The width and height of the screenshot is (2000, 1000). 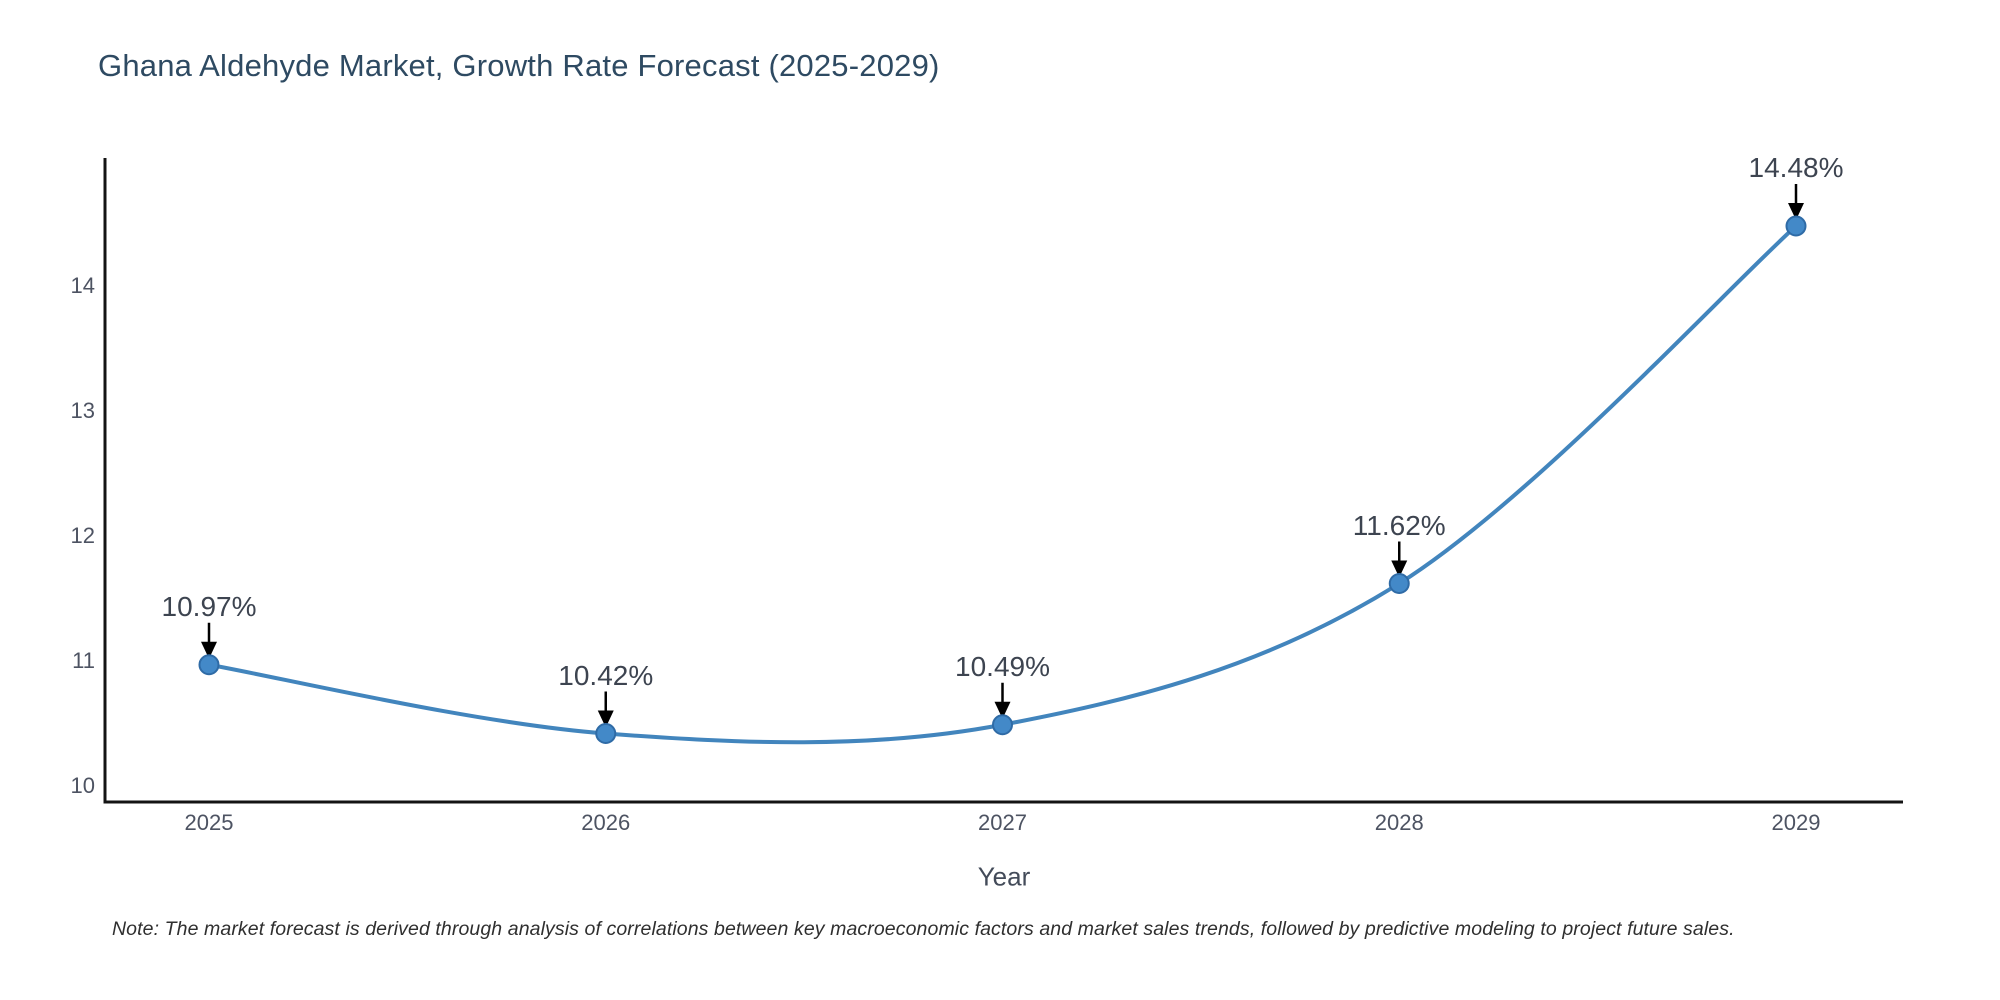 What do you see at coordinates (209, 822) in the screenshot?
I see `x-tick-label: 2025` at bounding box center [209, 822].